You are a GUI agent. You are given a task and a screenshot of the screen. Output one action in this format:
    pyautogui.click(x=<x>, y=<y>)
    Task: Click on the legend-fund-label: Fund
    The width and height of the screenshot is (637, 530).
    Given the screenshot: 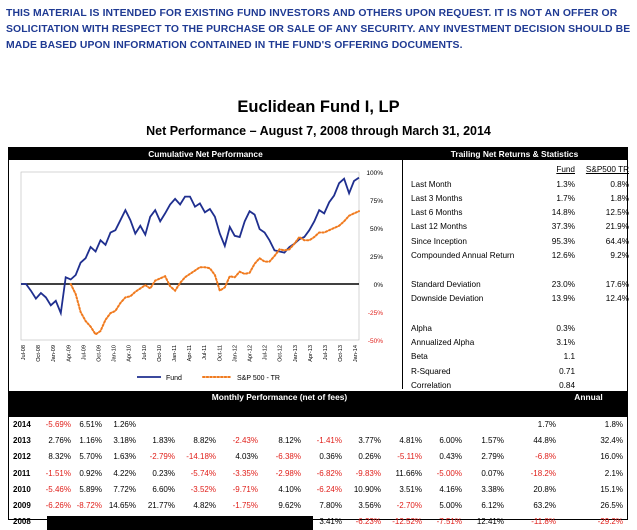 What is the action you would take?
    pyautogui.click(x=174, y=378)
    